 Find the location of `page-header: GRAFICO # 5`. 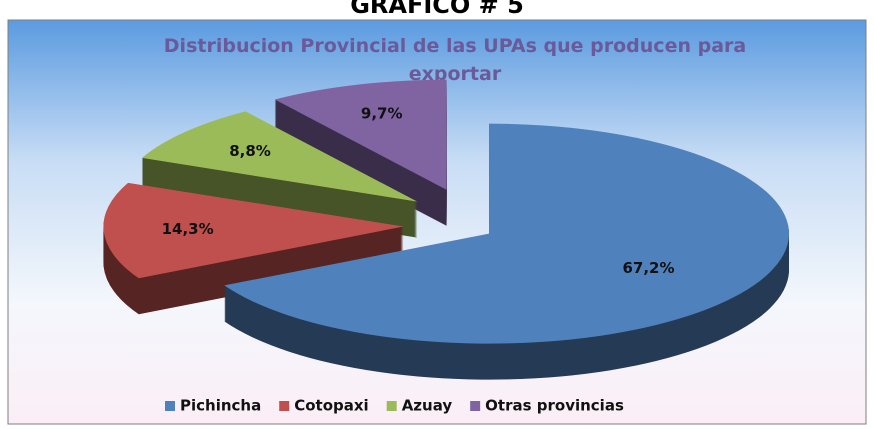

page-header: GRAFICO # 5 is located at coordinates (437, 9).